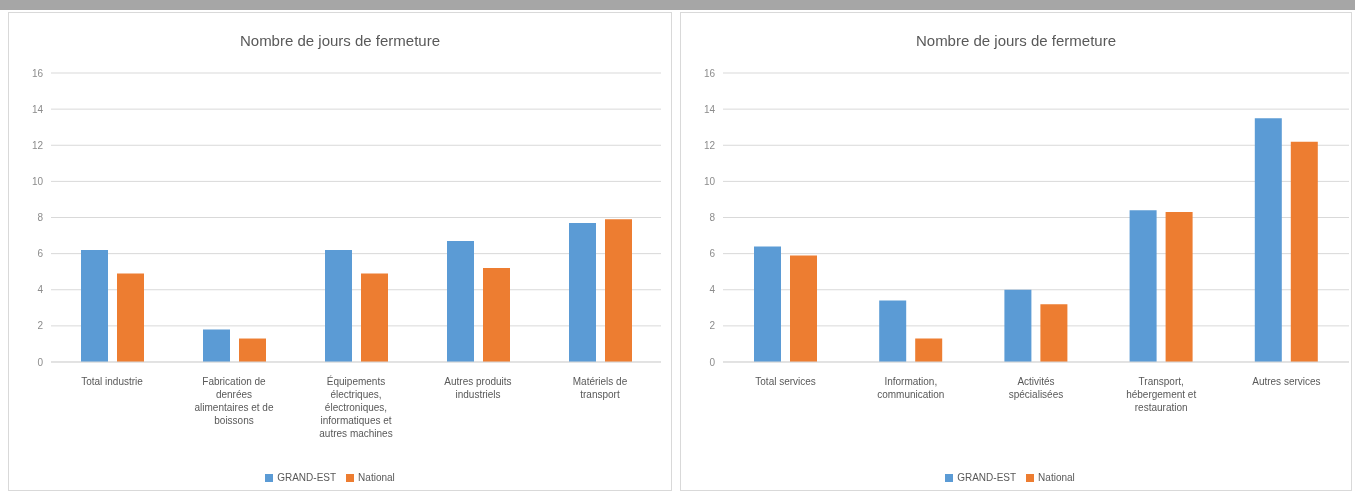 This screenshot has width=1355, height=493. What do you see at coordinates (1036, 388) in the screenshot?
I see `x-tick-label: Activités spécialisées` at bounding box center [1036, 388].